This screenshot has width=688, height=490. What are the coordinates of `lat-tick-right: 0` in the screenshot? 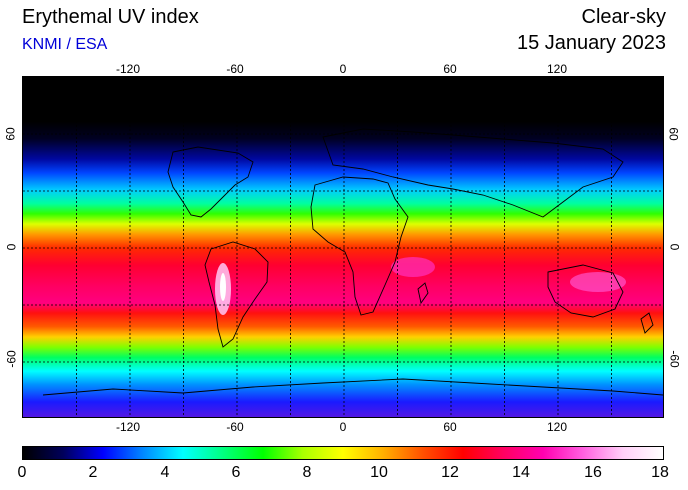 It's located at (674, 247).